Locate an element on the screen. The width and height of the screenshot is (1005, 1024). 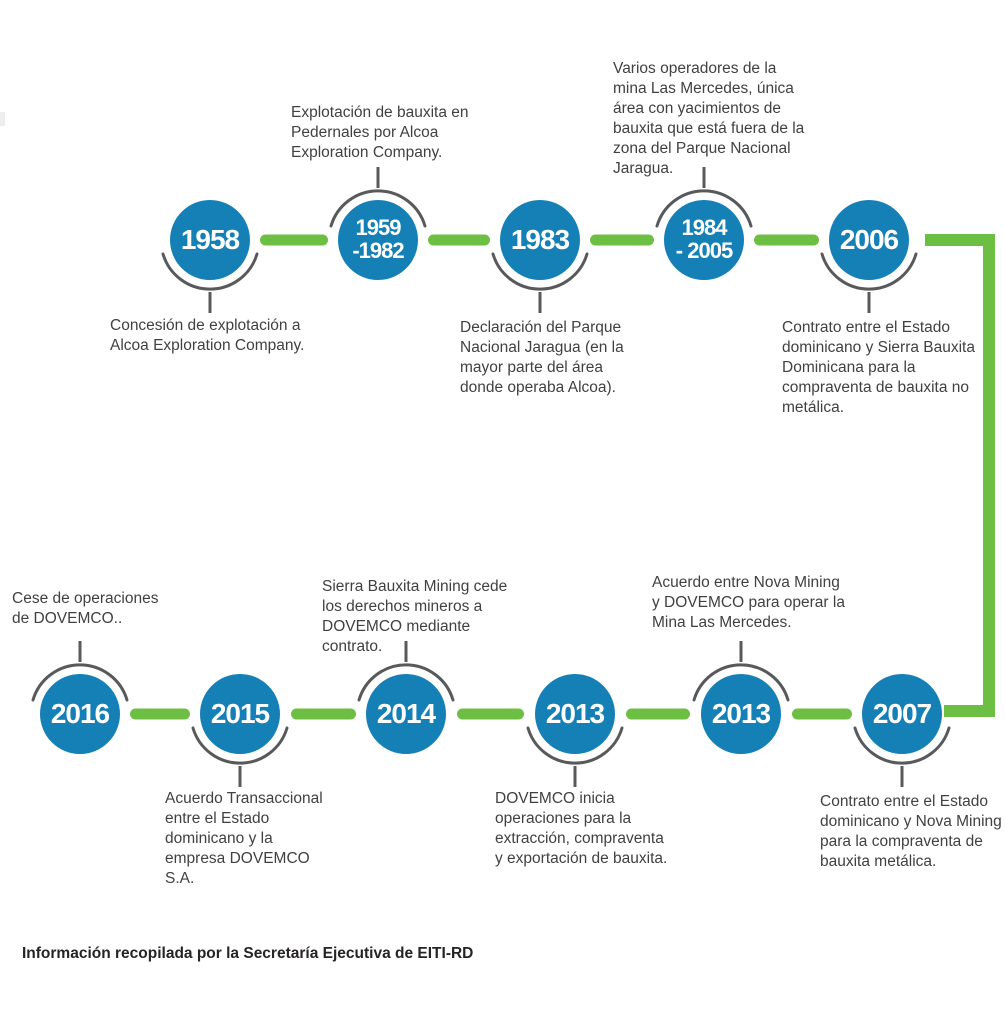
left-edge-artifact is located at coordinates (2, 119).